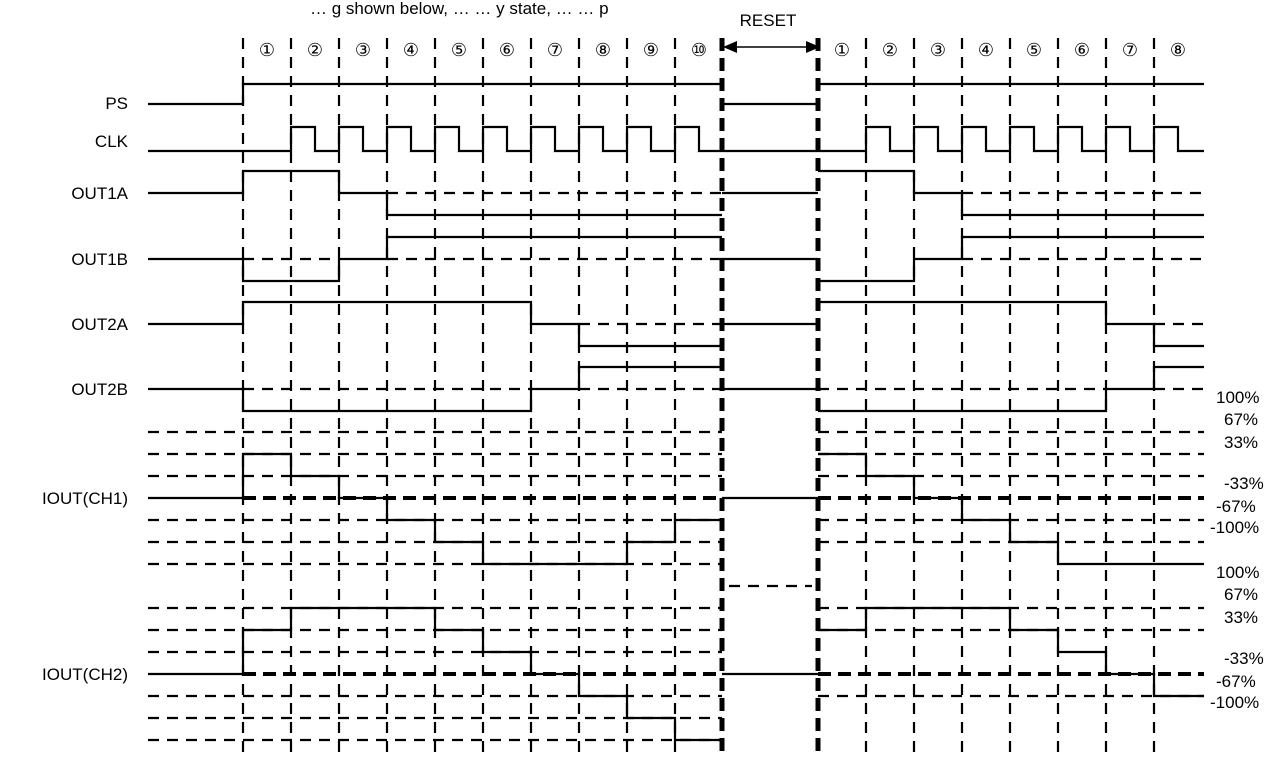  Describe the element at coordinates (85, 498) in the screenshot. I see `signal-label-iout-ch1: IOUT(CH1)` at that location.